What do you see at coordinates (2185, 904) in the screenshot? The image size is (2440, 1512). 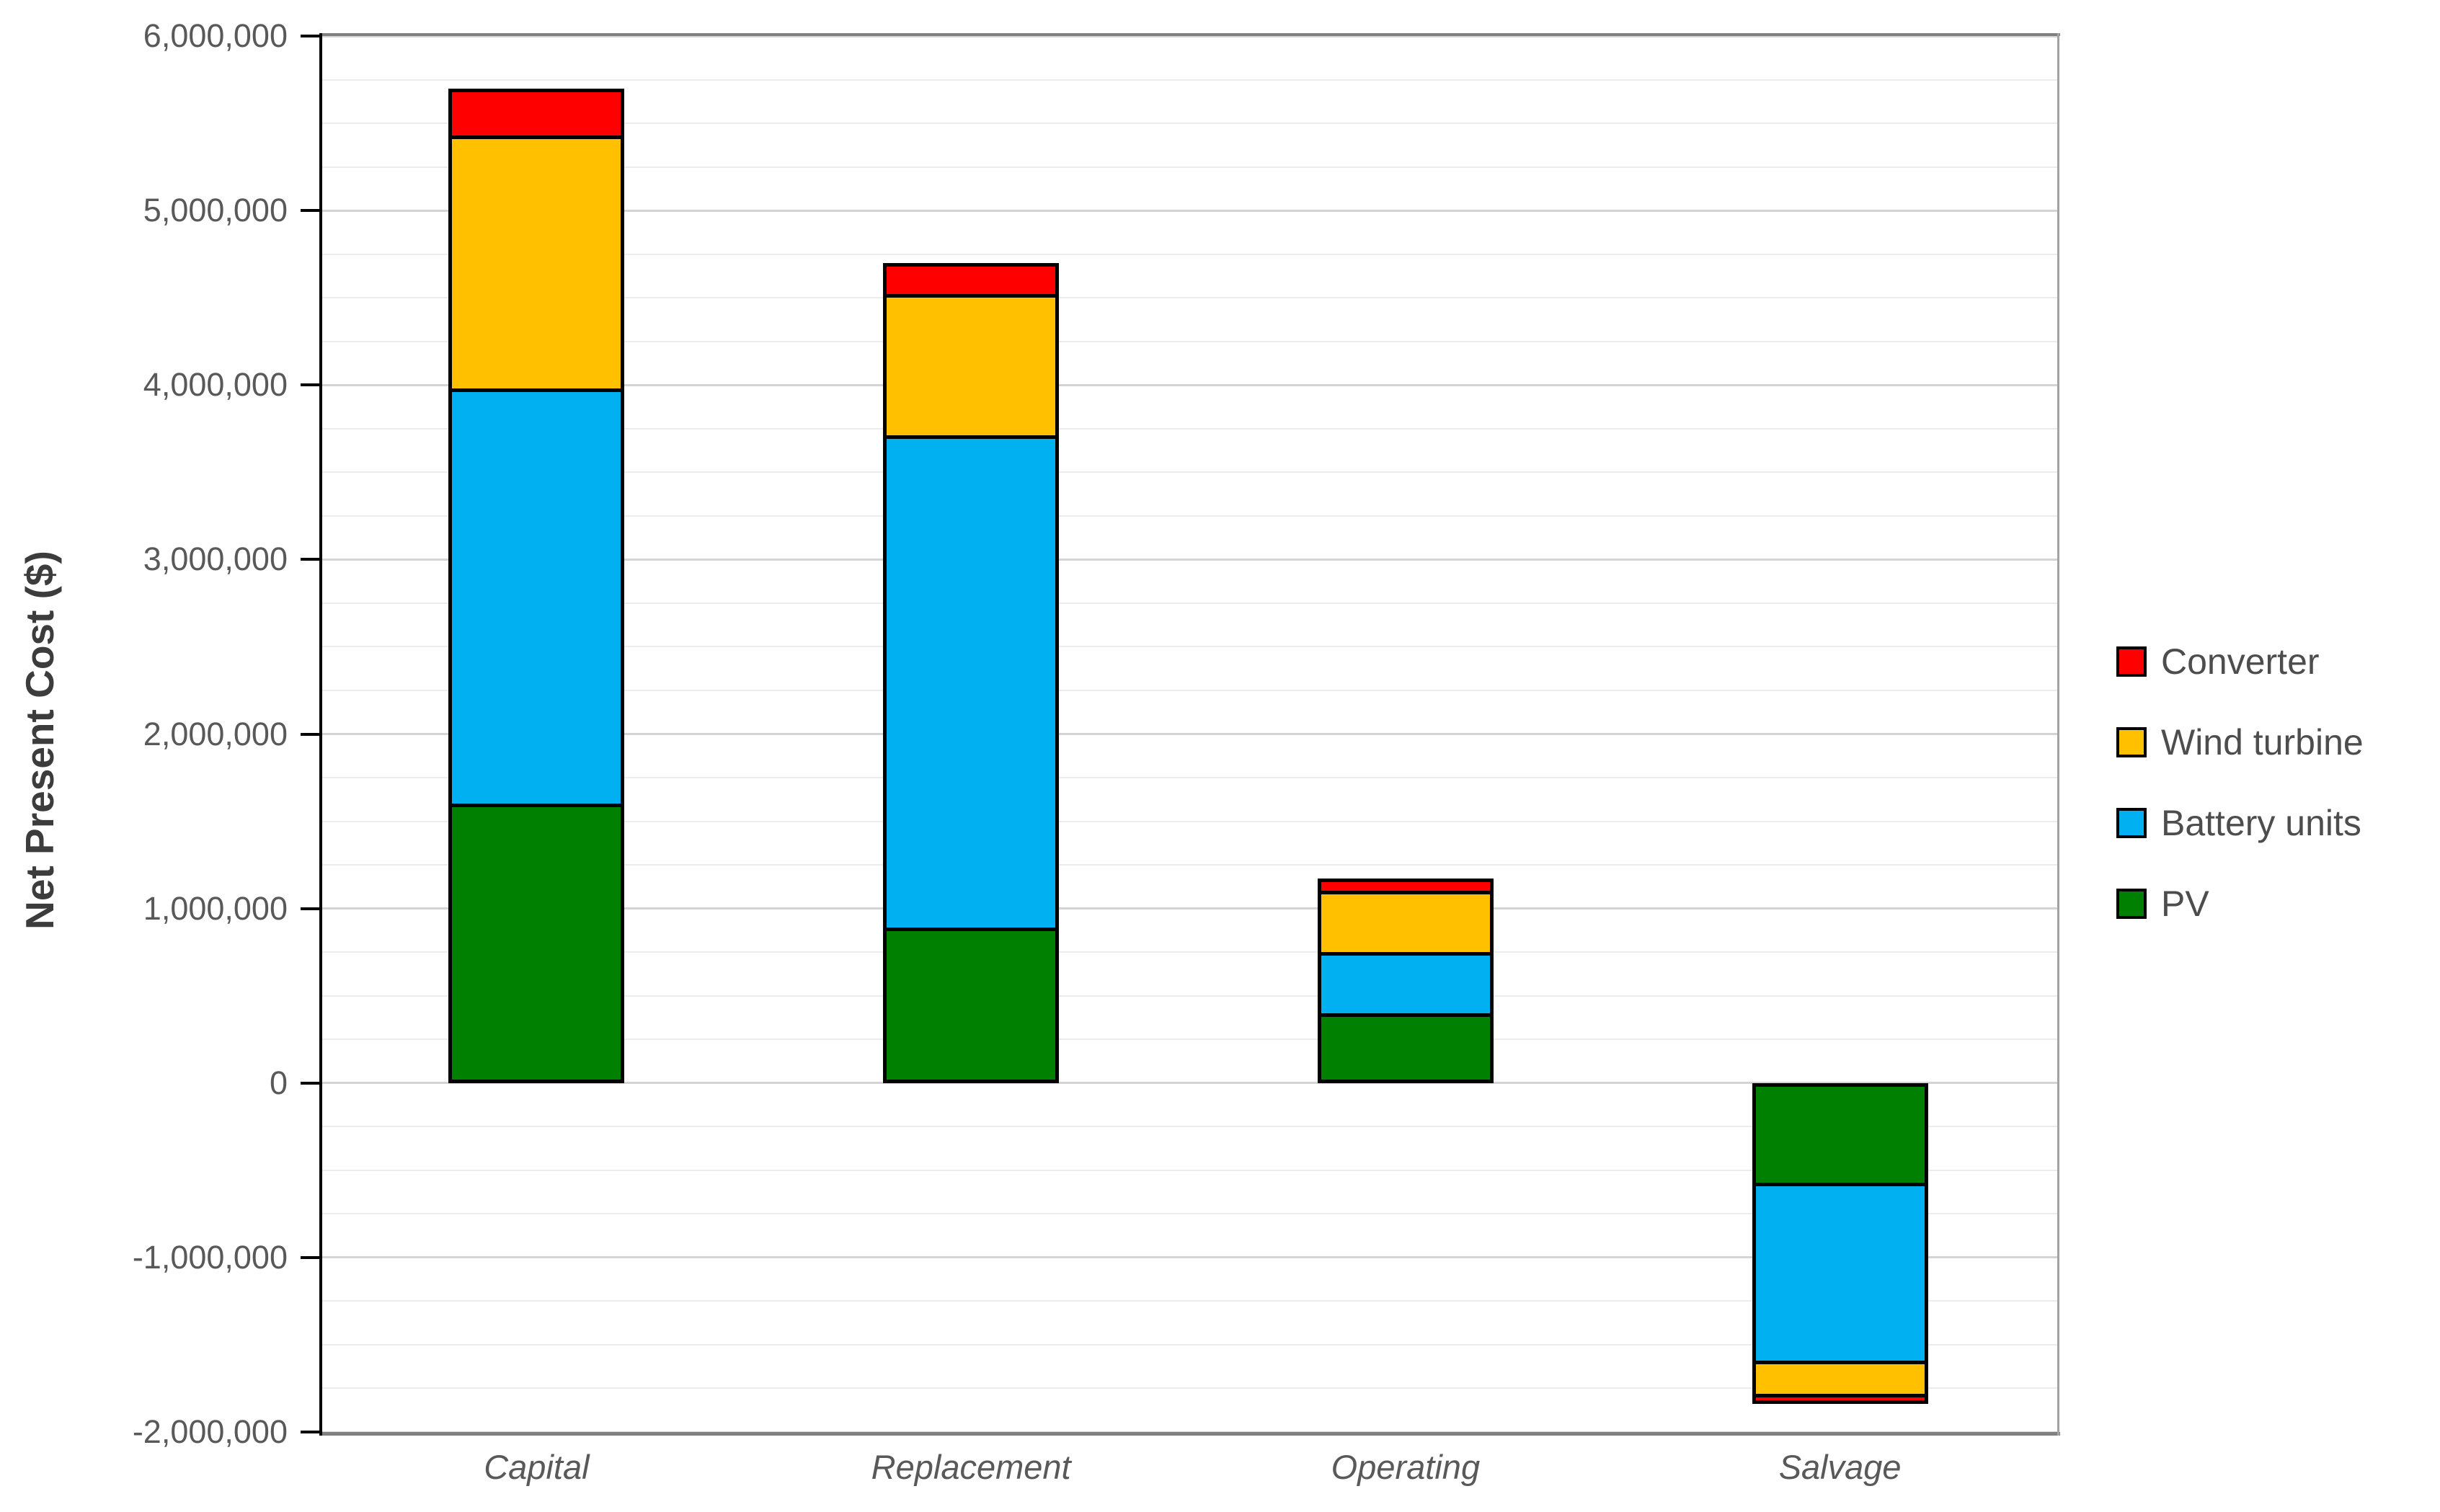 I see `legend-label: PV` at bounding box center [2185, 904].